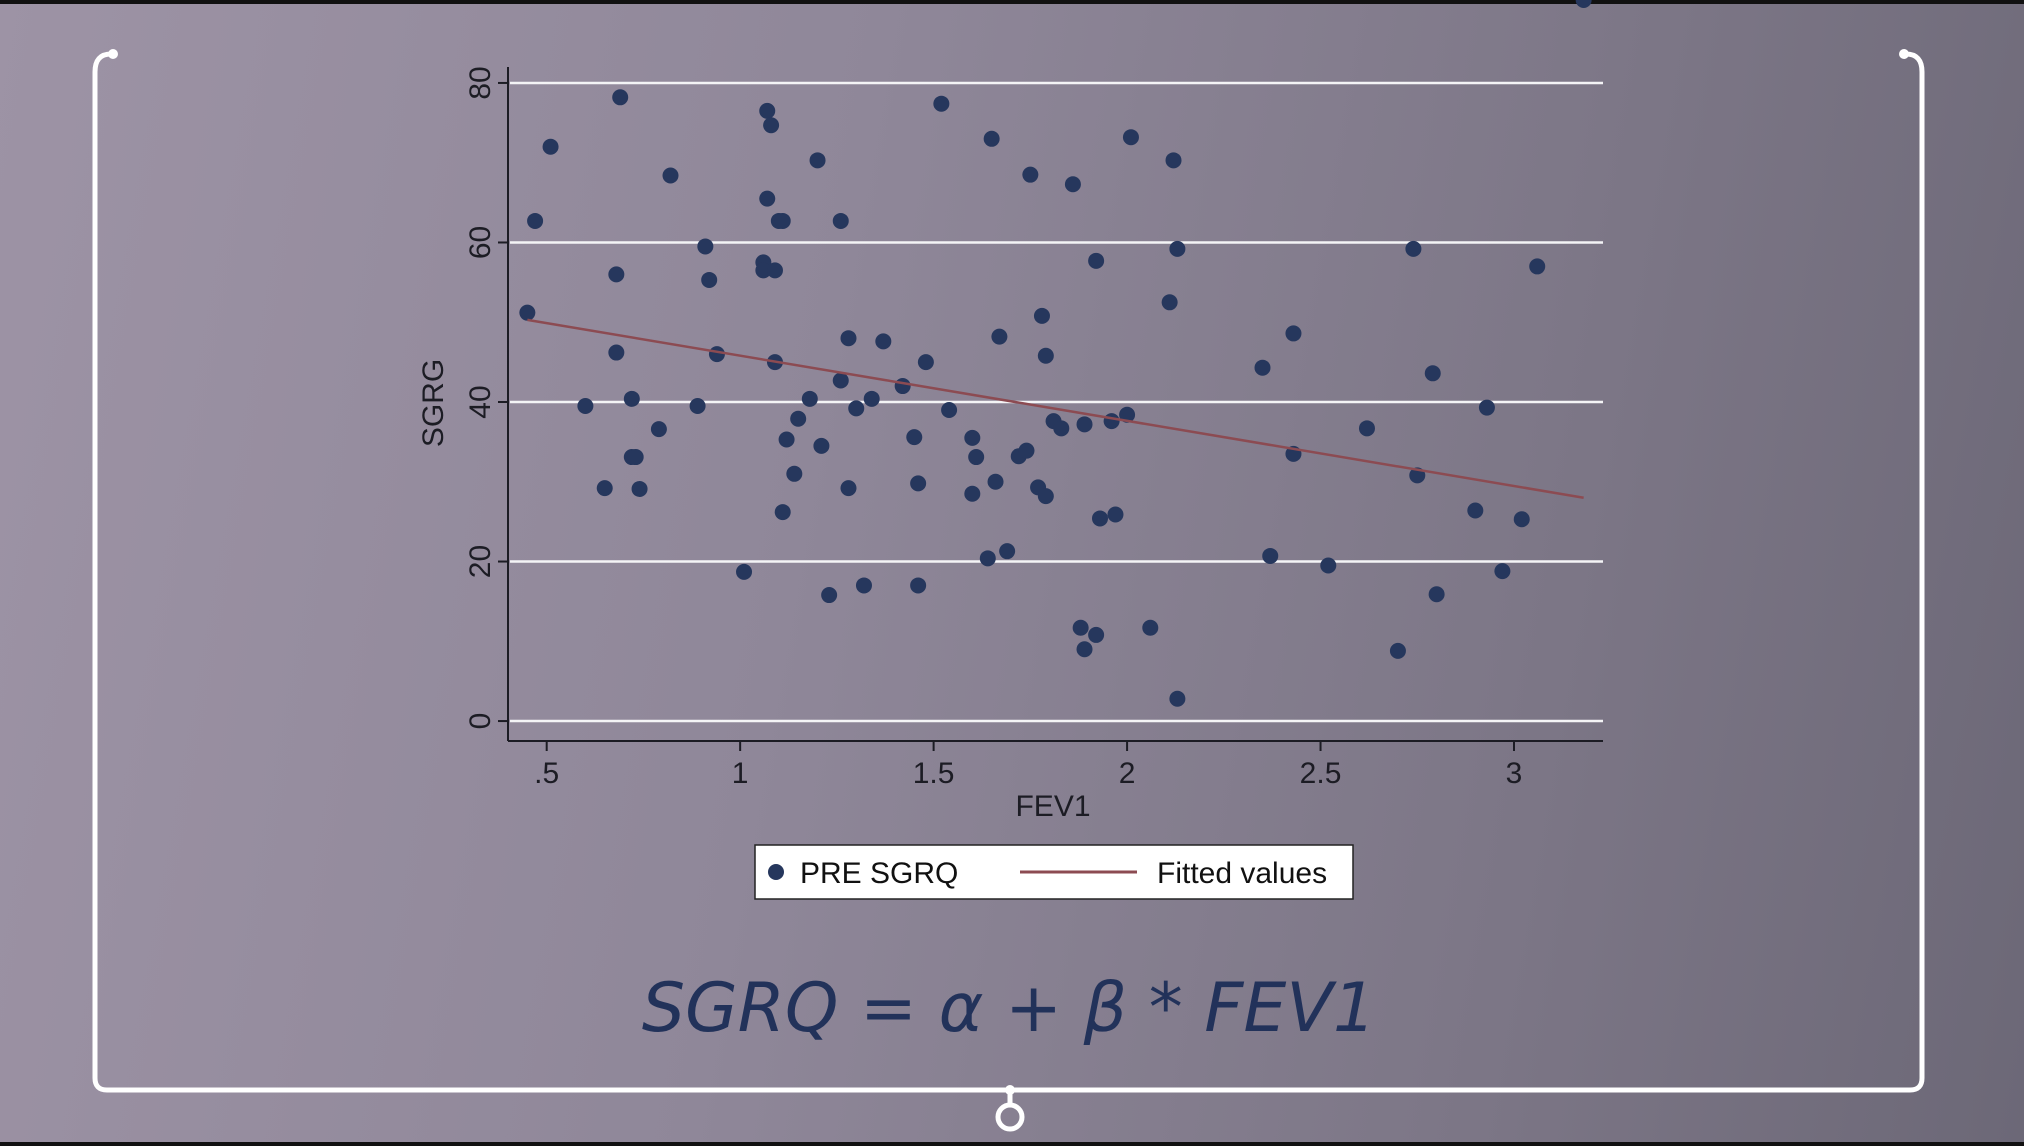 The image size is (2024, 1146). I want to click on x-tick-label-3: 3, so click(1514, 773).